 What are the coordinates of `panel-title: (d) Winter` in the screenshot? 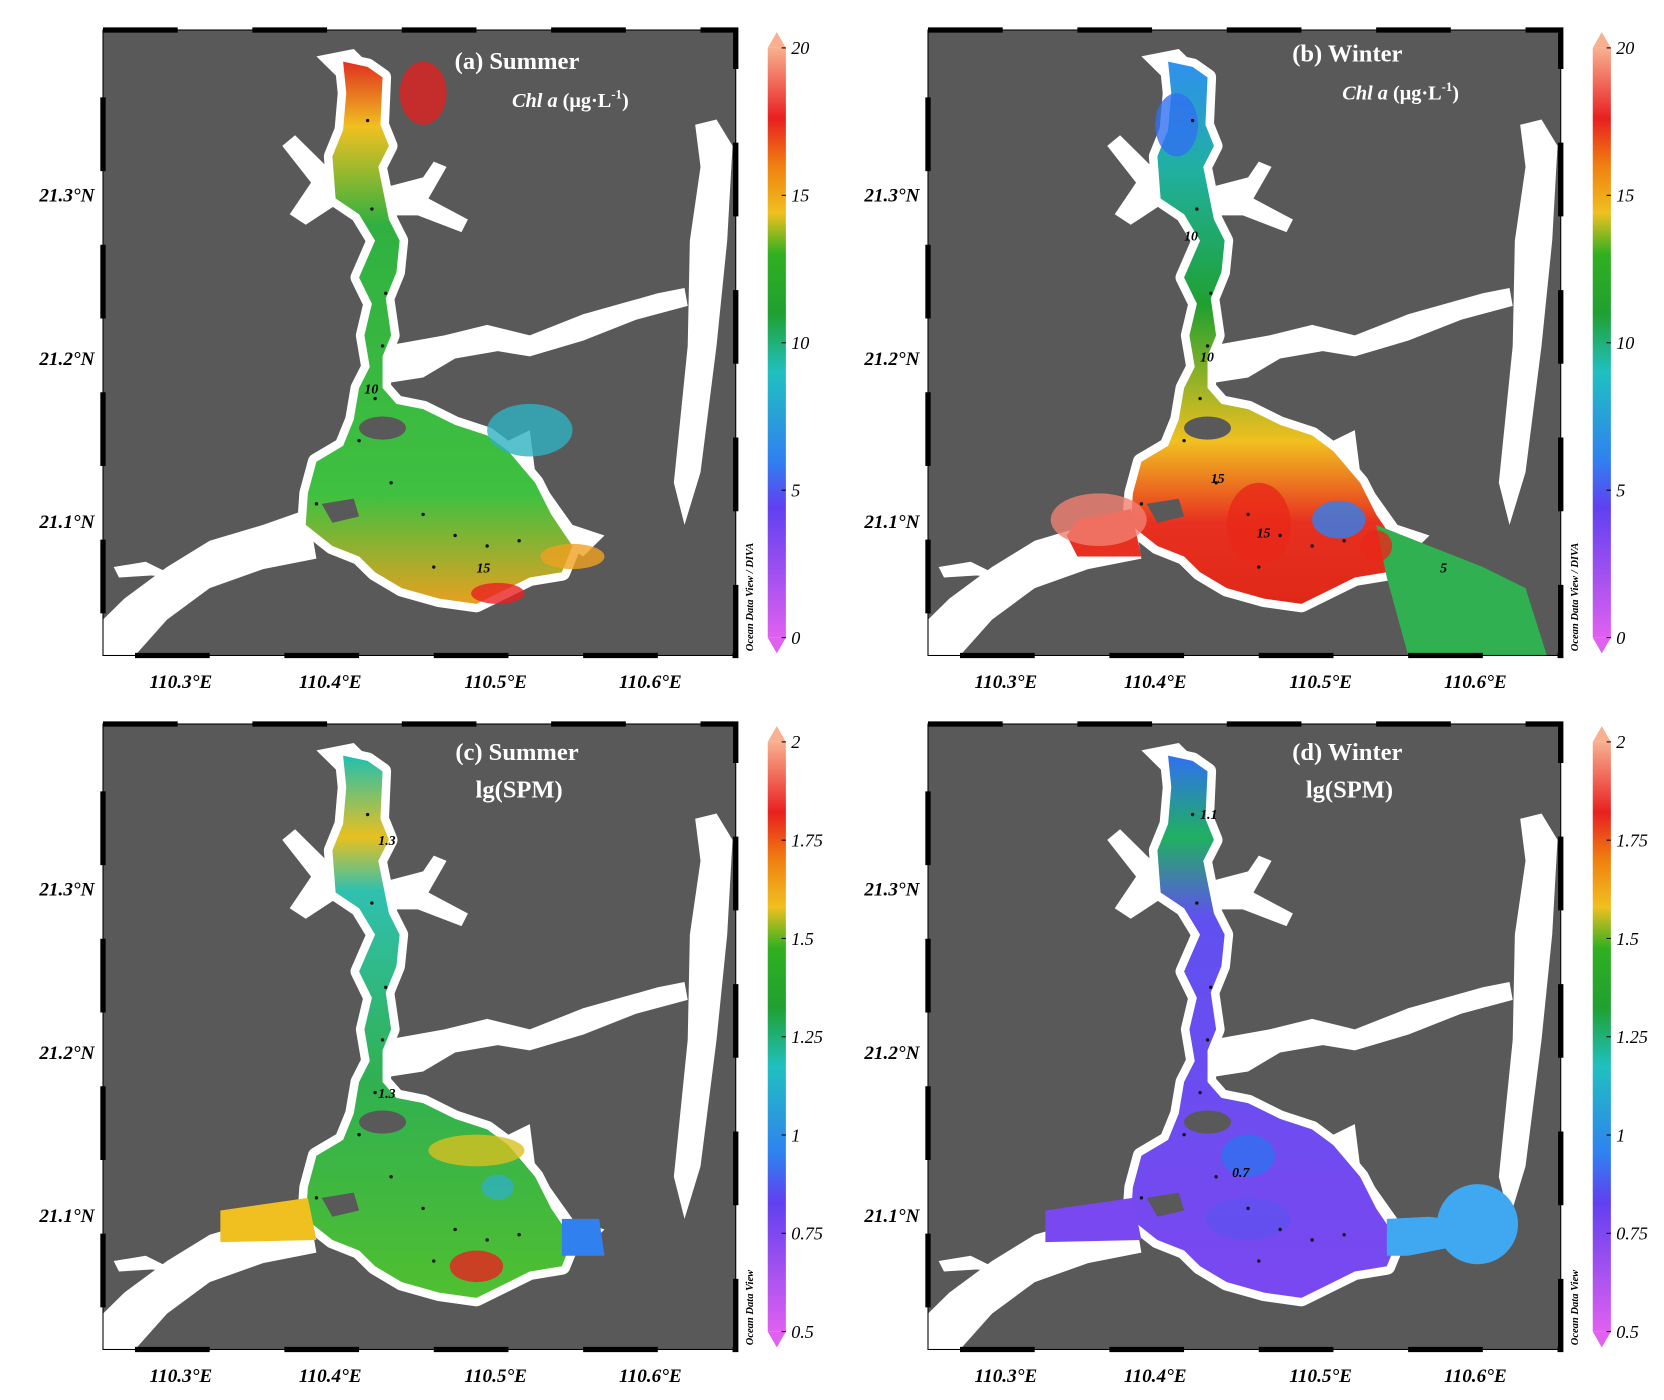 It's located at (1347, 752).